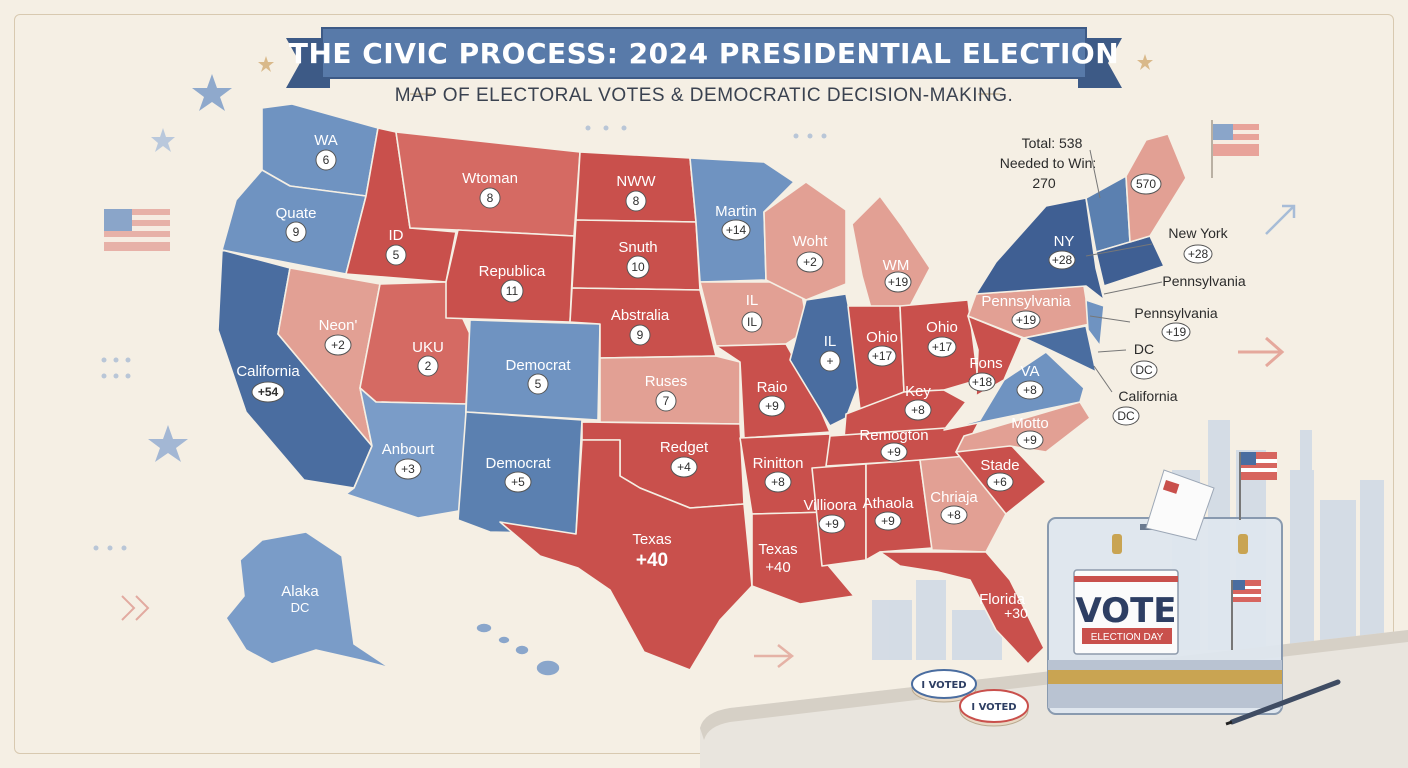  I want to click on state-name: UKU, so click(428, 347).